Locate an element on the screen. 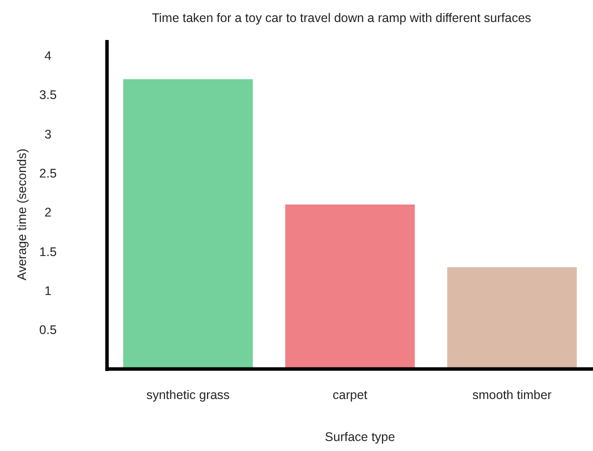 The image size is (593, 451). y-tick-label: 3 is located at coordinates (48, 134).